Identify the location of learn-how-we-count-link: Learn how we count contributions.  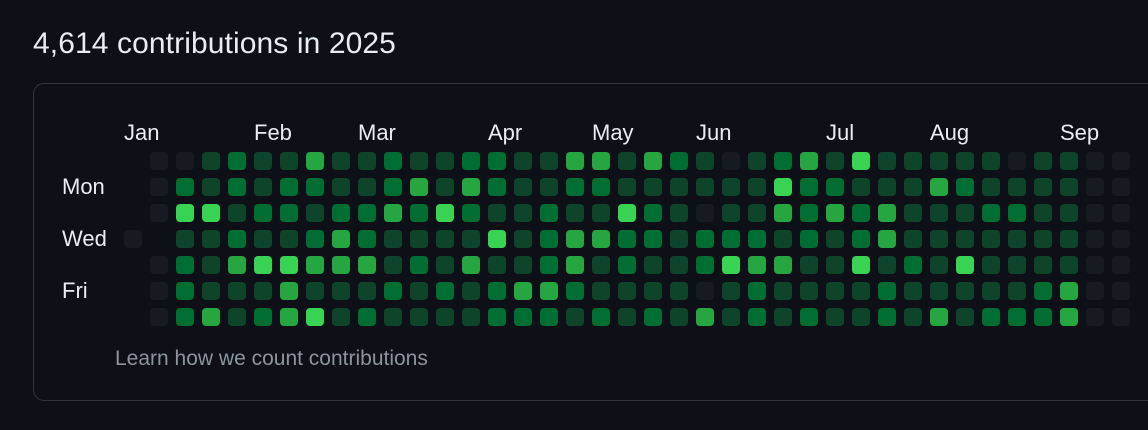
(271, 358).